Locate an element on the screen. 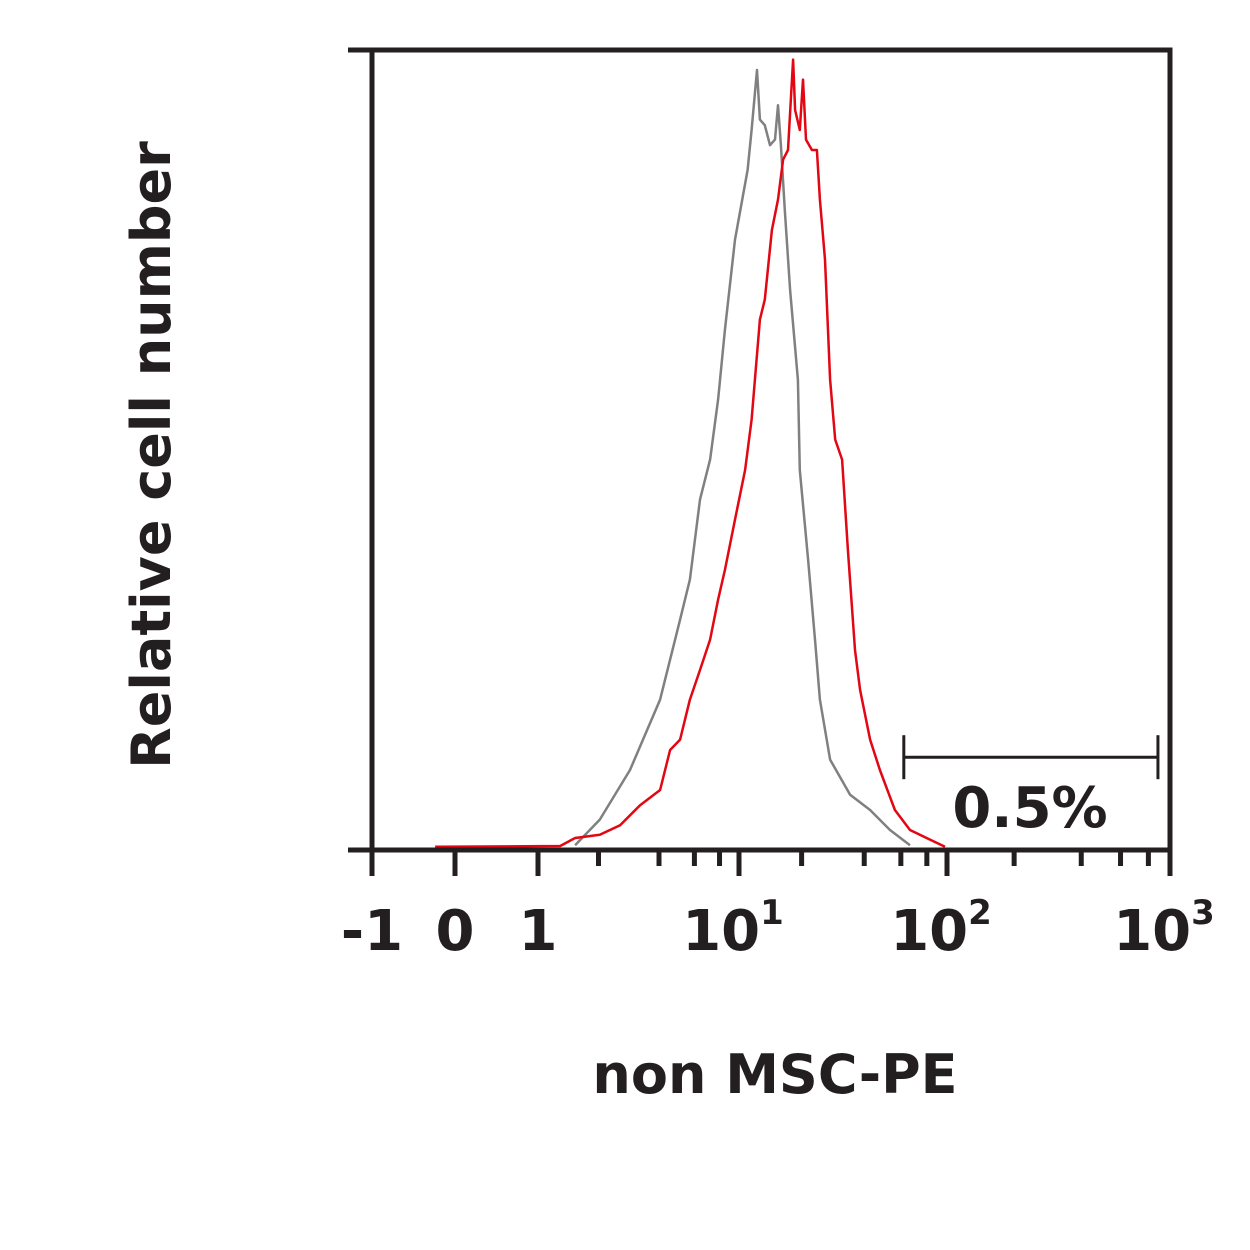 The width and height of the screenshot is (1250, 1250). x-tick-label: 0 is located at coordinates (455, 931).